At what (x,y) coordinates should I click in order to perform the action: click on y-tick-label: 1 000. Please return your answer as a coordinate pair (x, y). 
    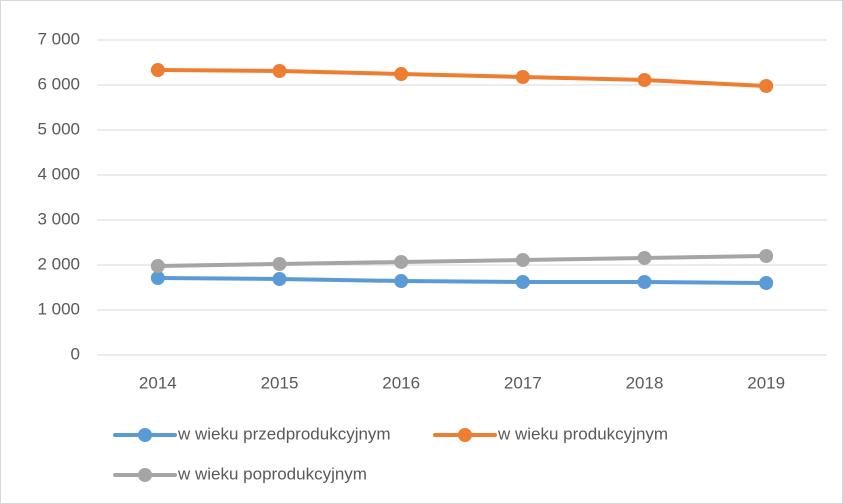
    Looking at the image, I should click on (58, 308).